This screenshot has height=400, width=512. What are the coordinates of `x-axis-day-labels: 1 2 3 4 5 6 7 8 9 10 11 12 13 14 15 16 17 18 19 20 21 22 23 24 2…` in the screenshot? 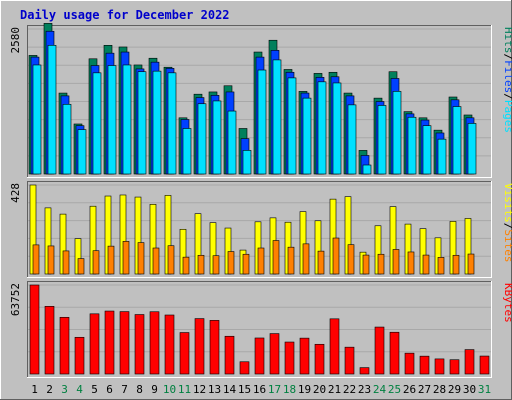 It's located at (261, 389).